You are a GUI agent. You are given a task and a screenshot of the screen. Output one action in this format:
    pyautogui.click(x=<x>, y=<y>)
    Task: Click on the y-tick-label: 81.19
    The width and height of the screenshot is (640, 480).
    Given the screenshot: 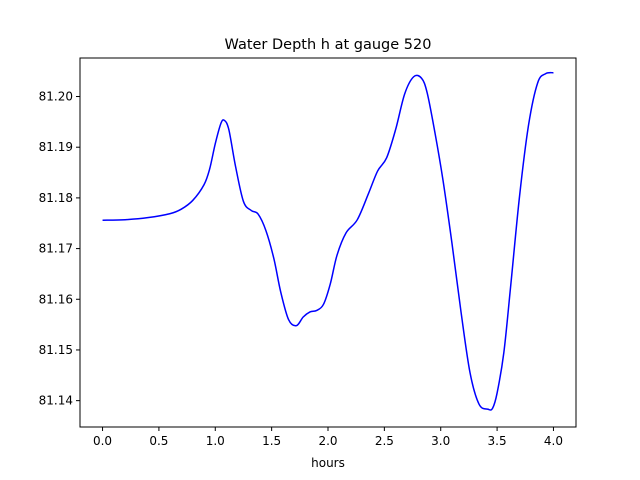 What is the action you would take?
    pyautogui.click(x=56, y=147)
    